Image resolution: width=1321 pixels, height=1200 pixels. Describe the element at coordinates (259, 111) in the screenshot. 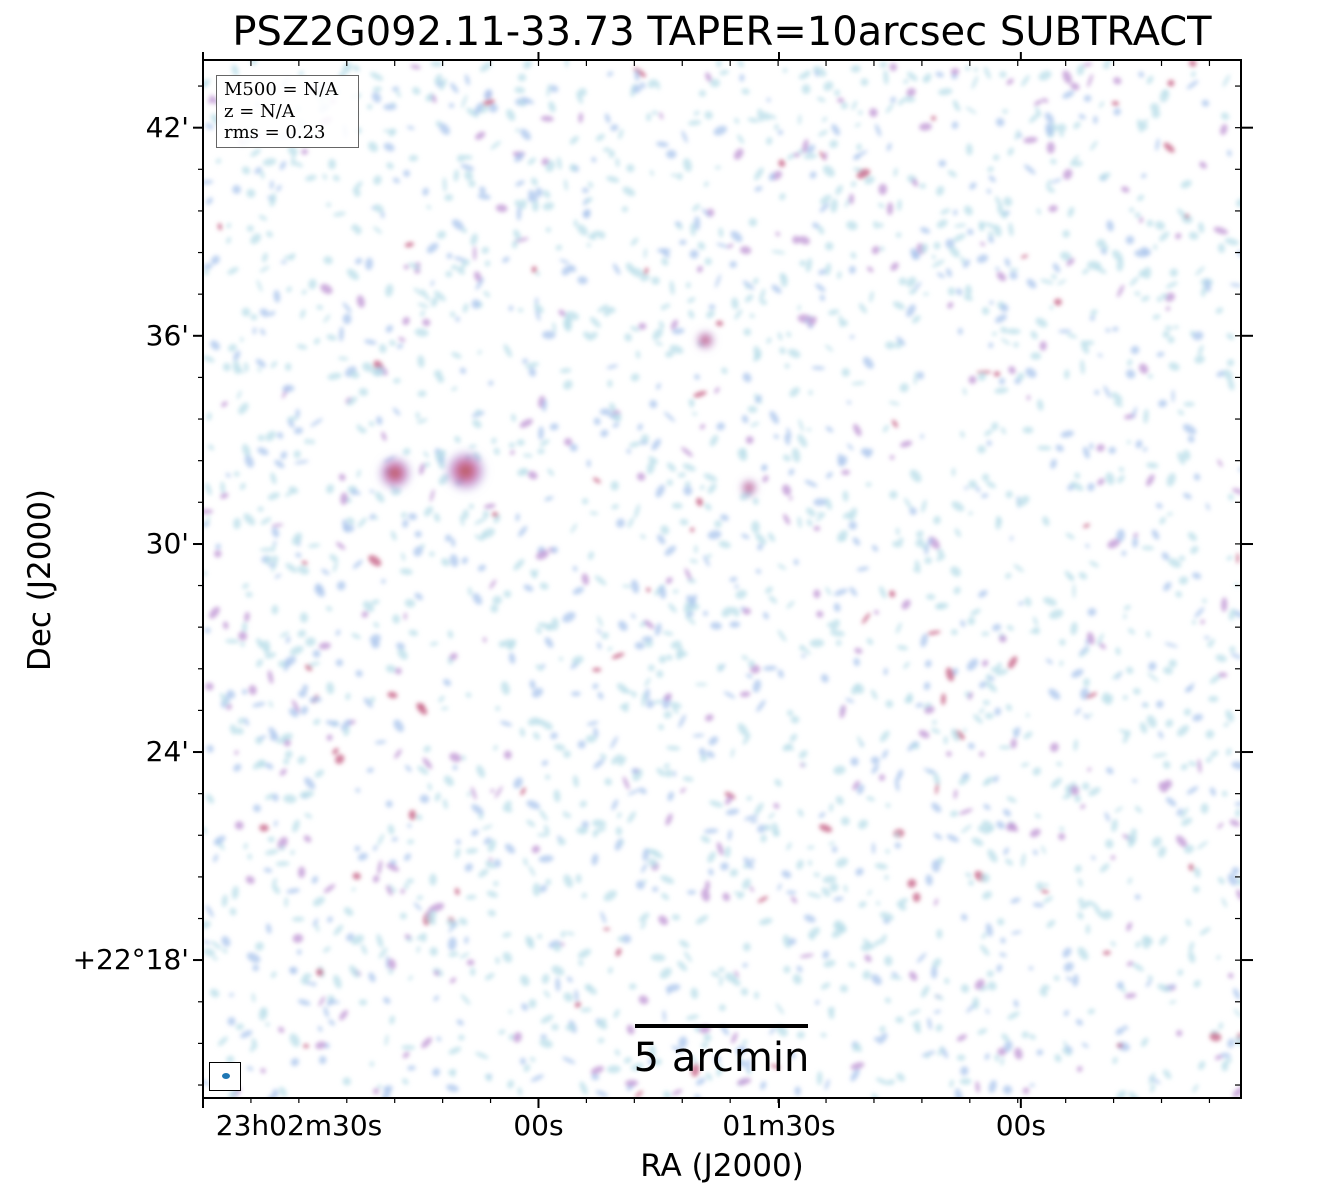

I see `redshift-text: z = N/A` at that location.